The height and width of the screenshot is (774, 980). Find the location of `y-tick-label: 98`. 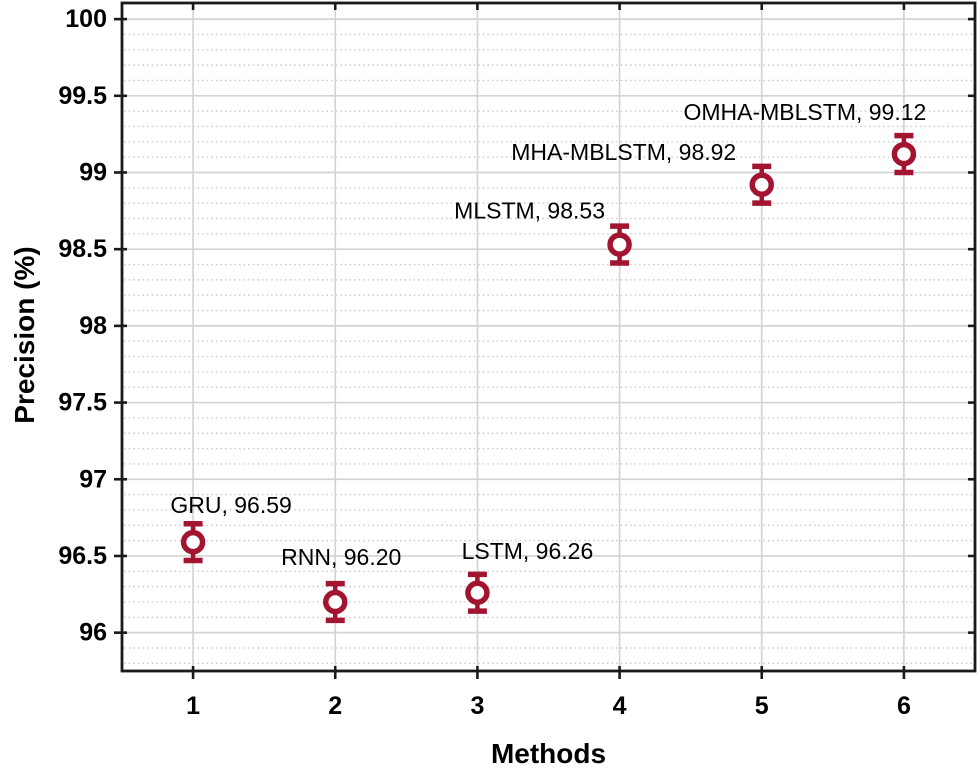

y-tick-label: 98 is located at coordinates (93, 326).